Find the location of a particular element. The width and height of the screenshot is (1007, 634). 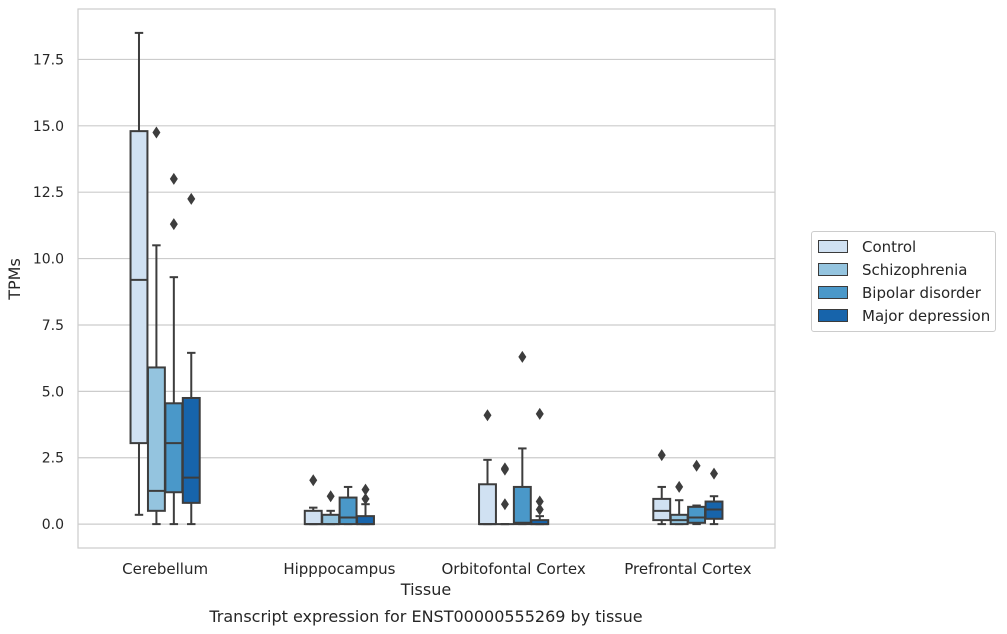

legend-label: Major depression is located at coordinates (926, 315).